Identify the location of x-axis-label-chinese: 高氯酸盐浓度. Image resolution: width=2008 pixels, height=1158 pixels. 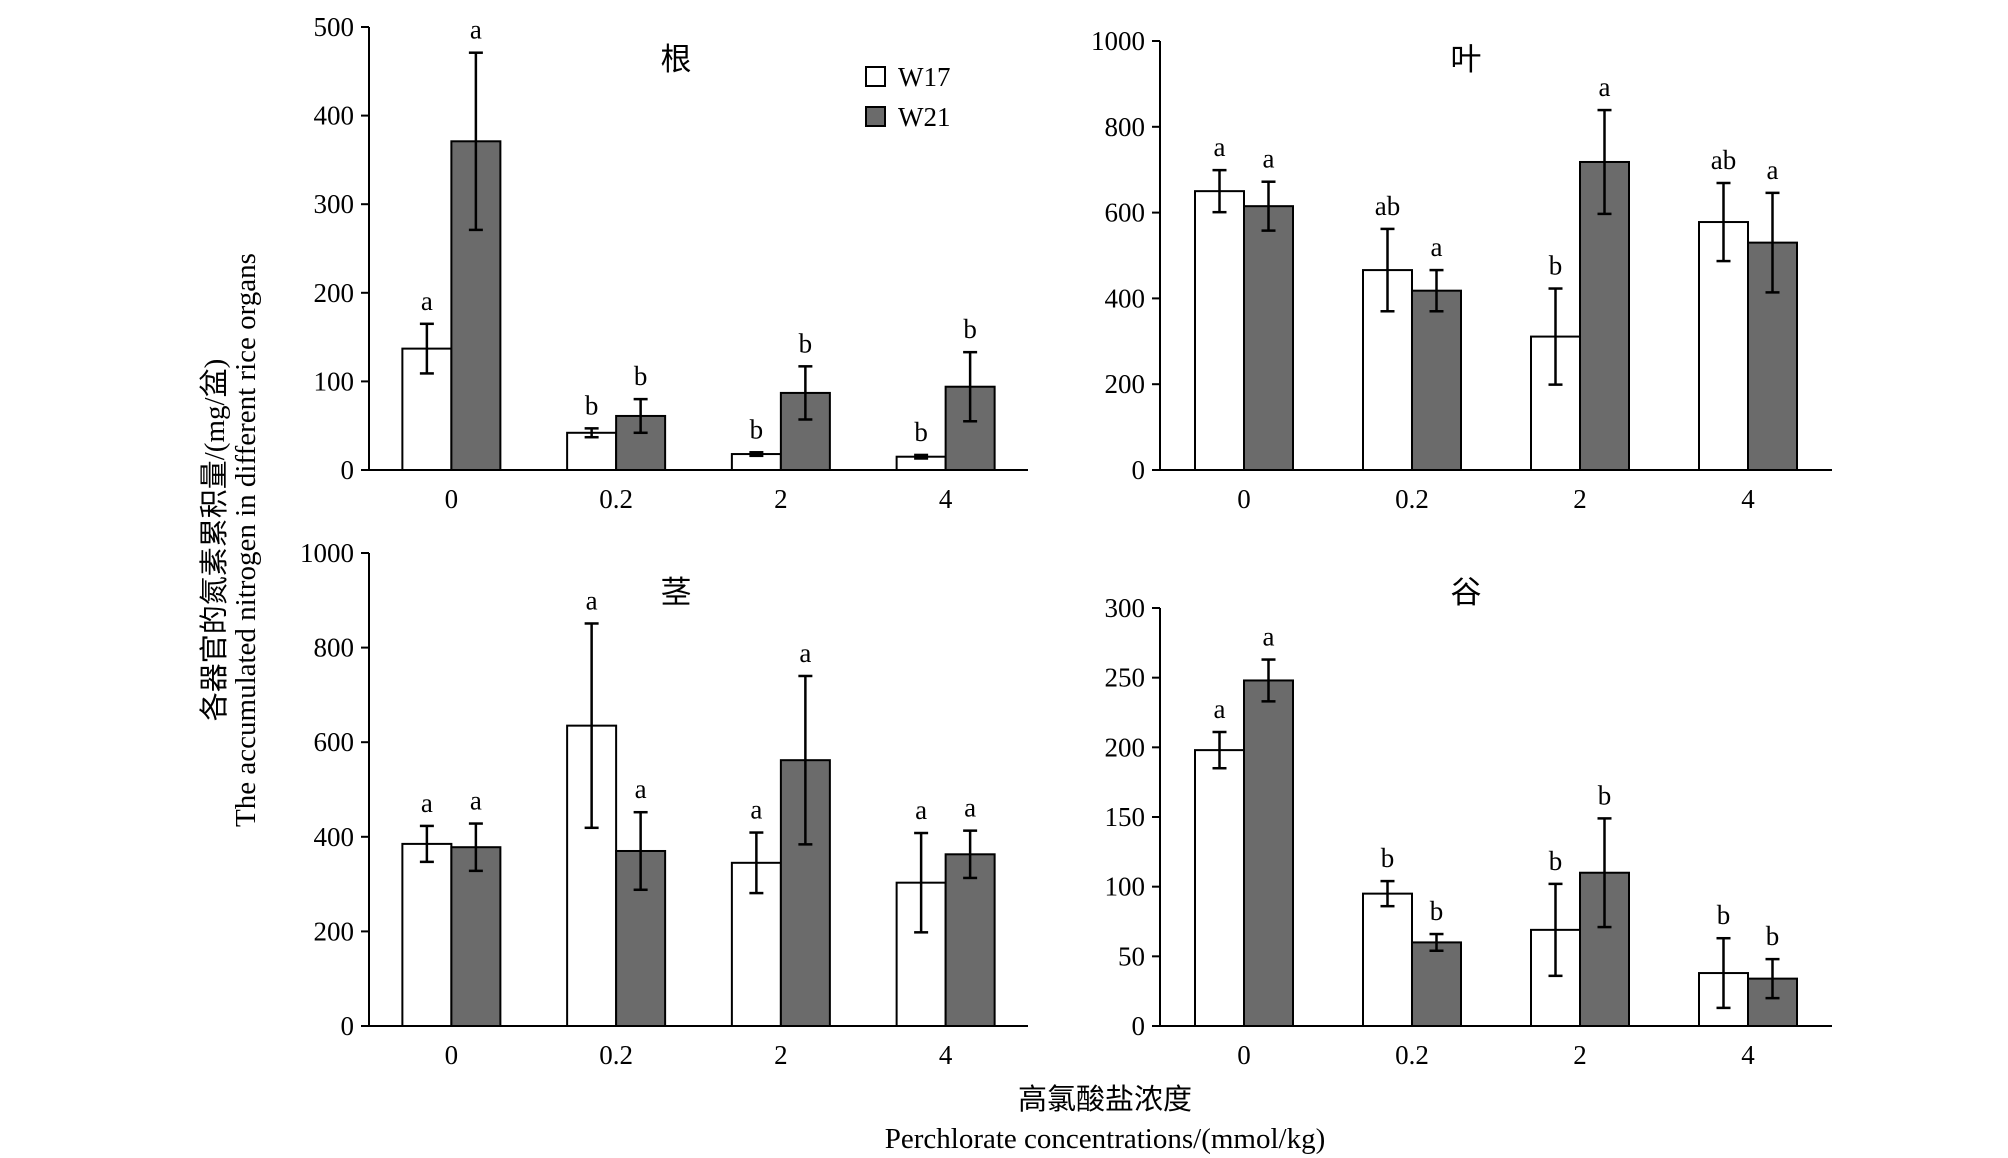
(1105, 1099).